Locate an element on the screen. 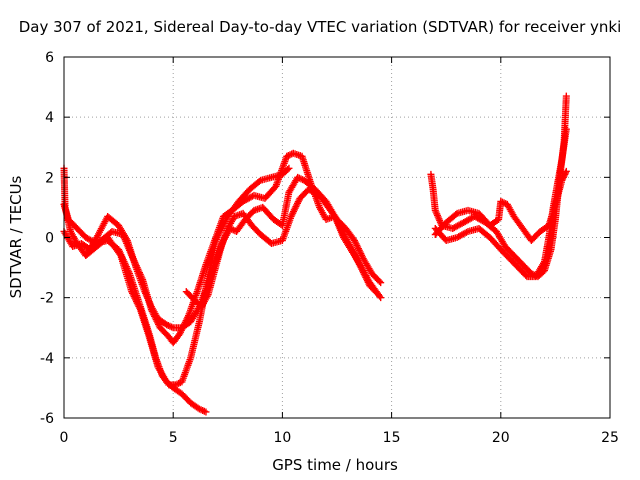 This screenshot has width=640, height=480. y-tick-label: -4 is located at coordinates (47, 359).